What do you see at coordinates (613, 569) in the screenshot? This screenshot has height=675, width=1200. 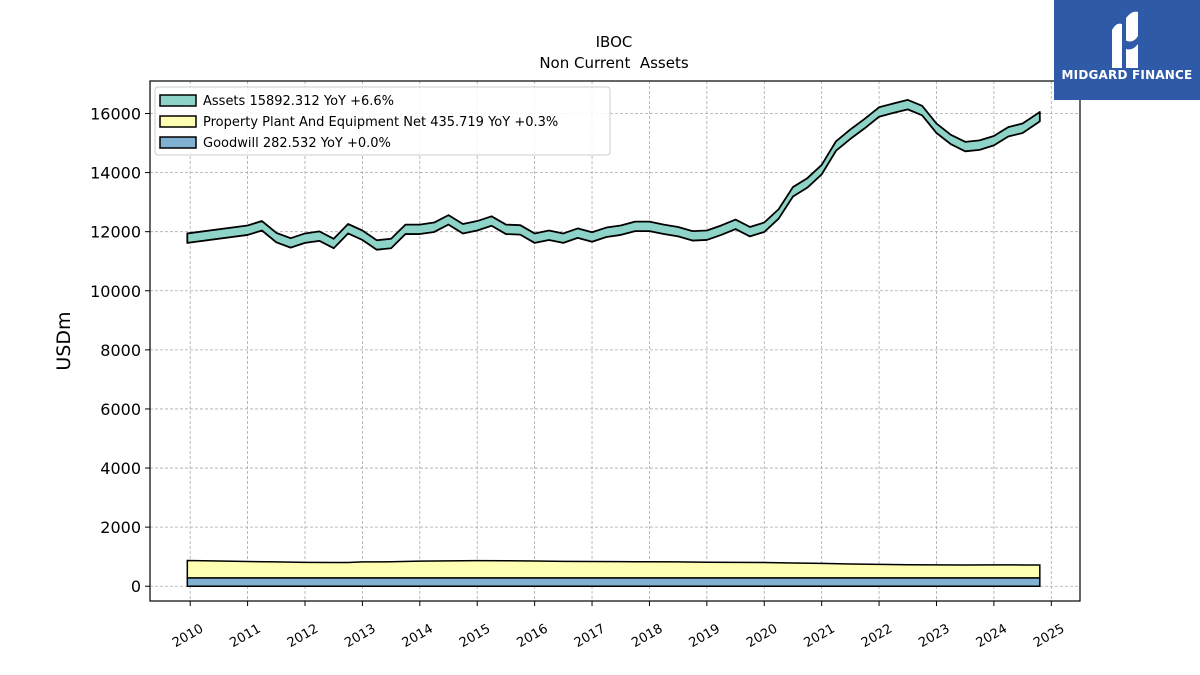 I see `series-ppe-area` at bounding box center [613, 569].